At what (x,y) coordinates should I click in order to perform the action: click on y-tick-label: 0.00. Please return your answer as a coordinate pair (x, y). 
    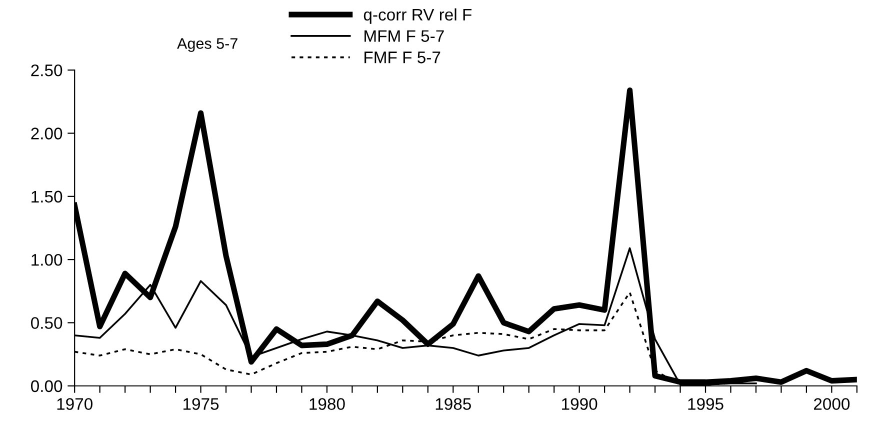
    Looking at the image, I should click on (46, 386).